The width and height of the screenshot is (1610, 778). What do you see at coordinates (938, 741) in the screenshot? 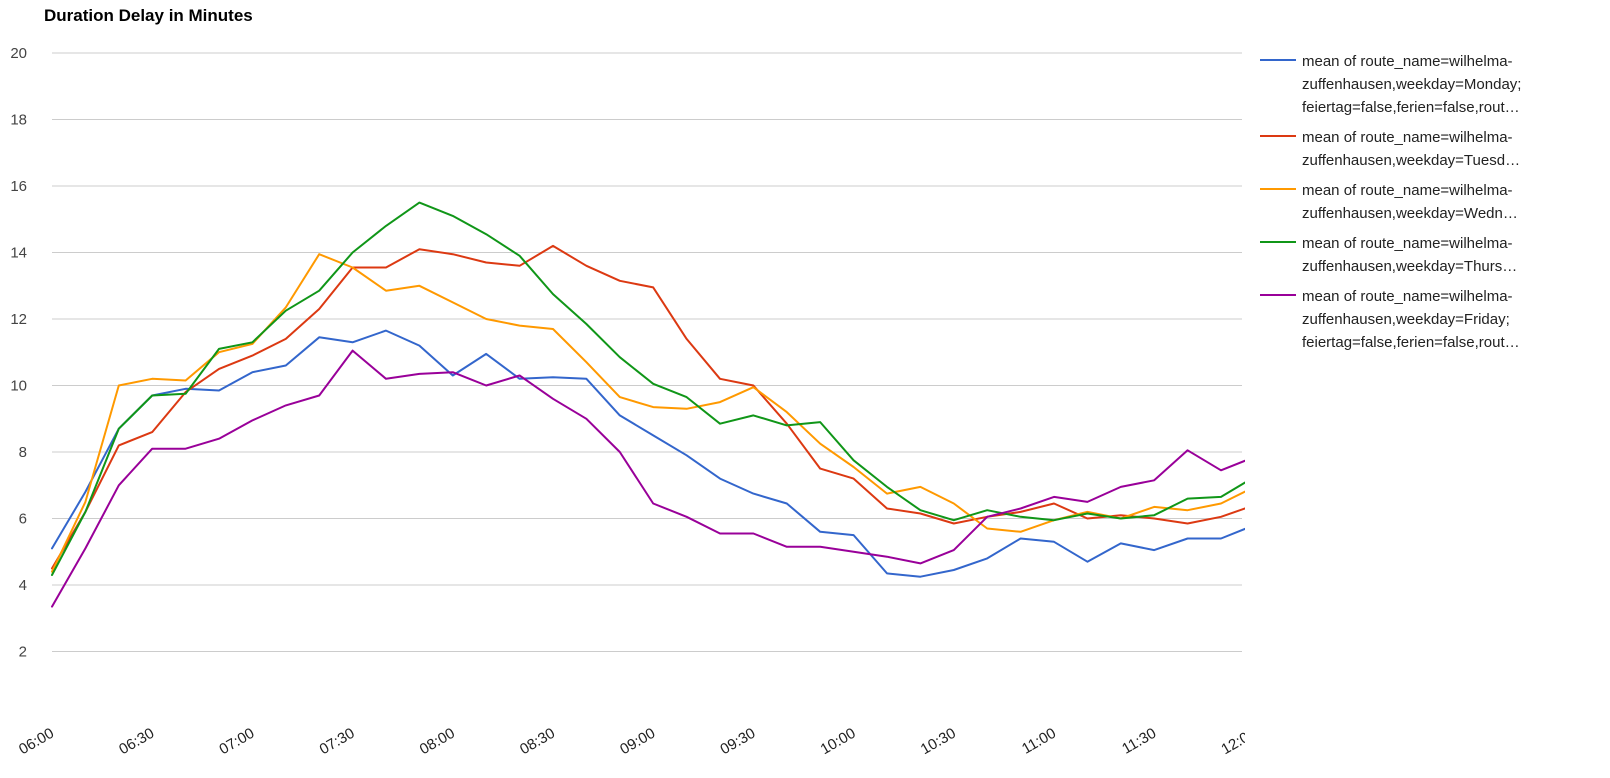
I see `x-tick-label: 10:30` at bounding box center [938, 741].